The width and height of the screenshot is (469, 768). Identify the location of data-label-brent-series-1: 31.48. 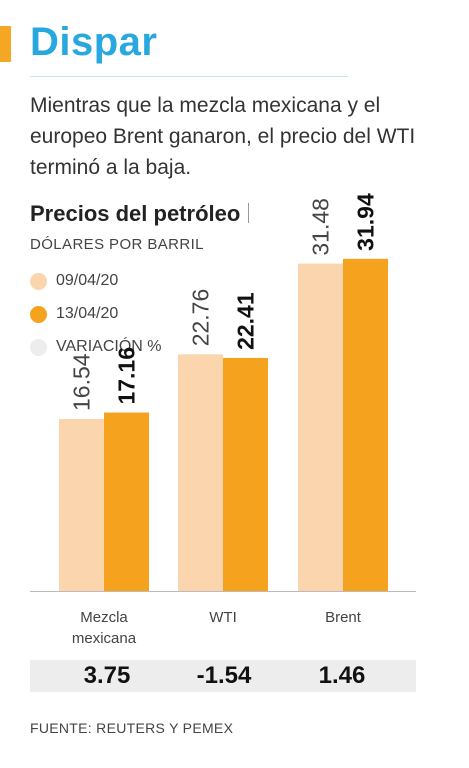
(321, 227).